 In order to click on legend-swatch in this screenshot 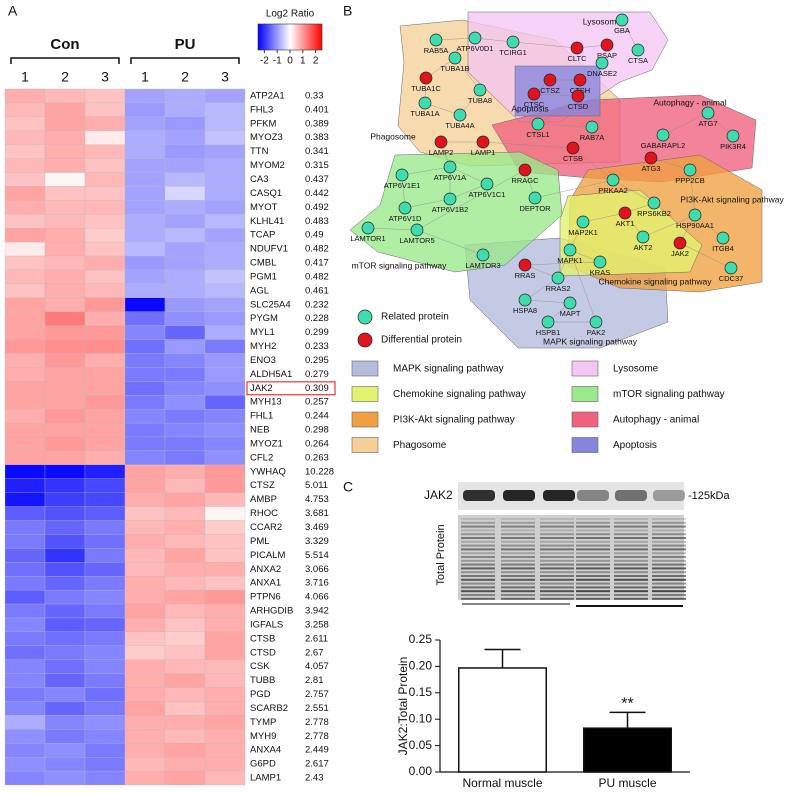, I will do `click(585, 394)`.